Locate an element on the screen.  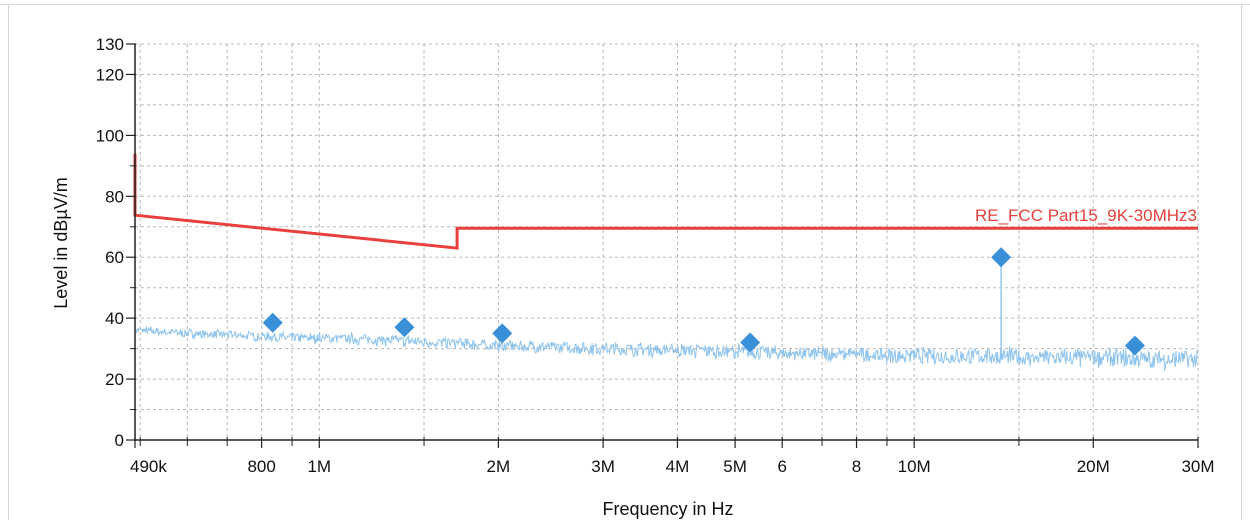
y-tick-label: 20 is located at coordinates (114, 379).